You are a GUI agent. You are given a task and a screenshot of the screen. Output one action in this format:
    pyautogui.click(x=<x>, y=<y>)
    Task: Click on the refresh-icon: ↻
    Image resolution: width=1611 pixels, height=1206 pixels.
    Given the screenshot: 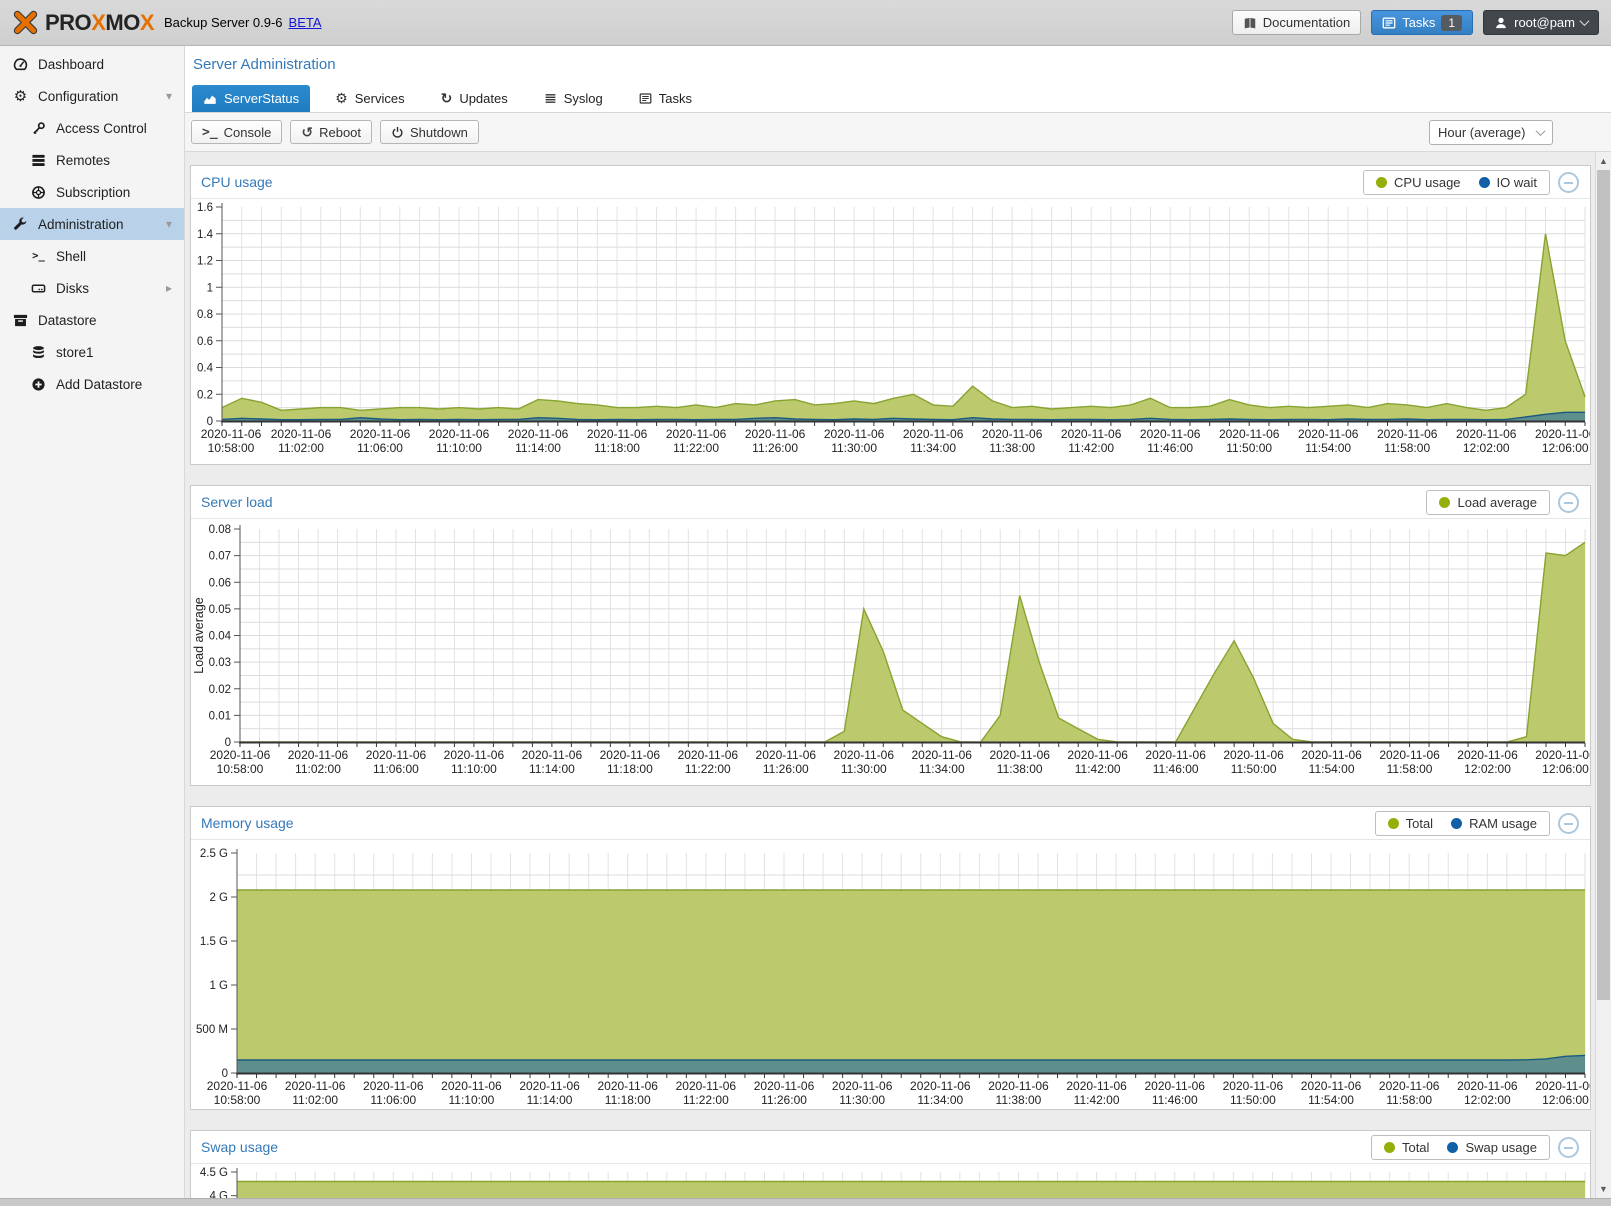 What is the action you would take?
    pyautogui.click(x=446, y=98)
    